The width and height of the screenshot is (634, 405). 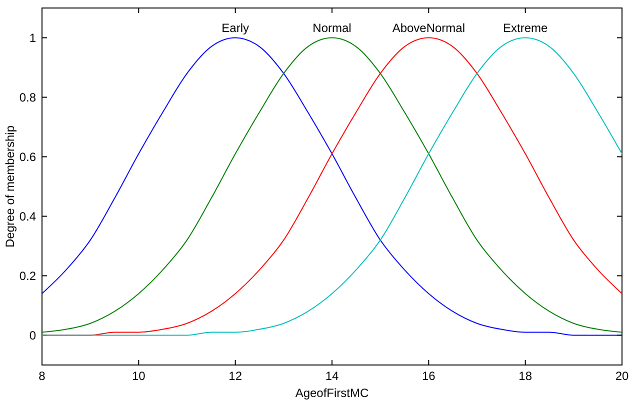 I want to click on x-tick-label: 18, so click(x=525, y=376).